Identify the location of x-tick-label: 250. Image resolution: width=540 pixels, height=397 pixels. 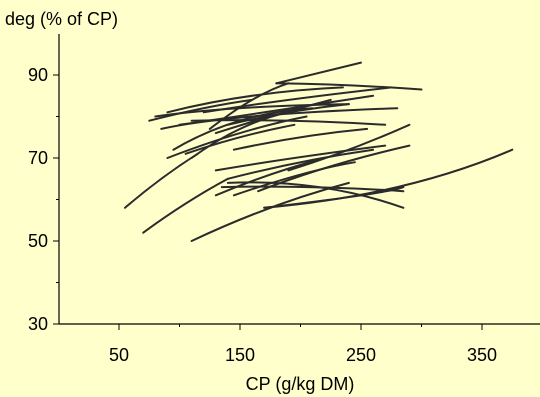
(361, 355).